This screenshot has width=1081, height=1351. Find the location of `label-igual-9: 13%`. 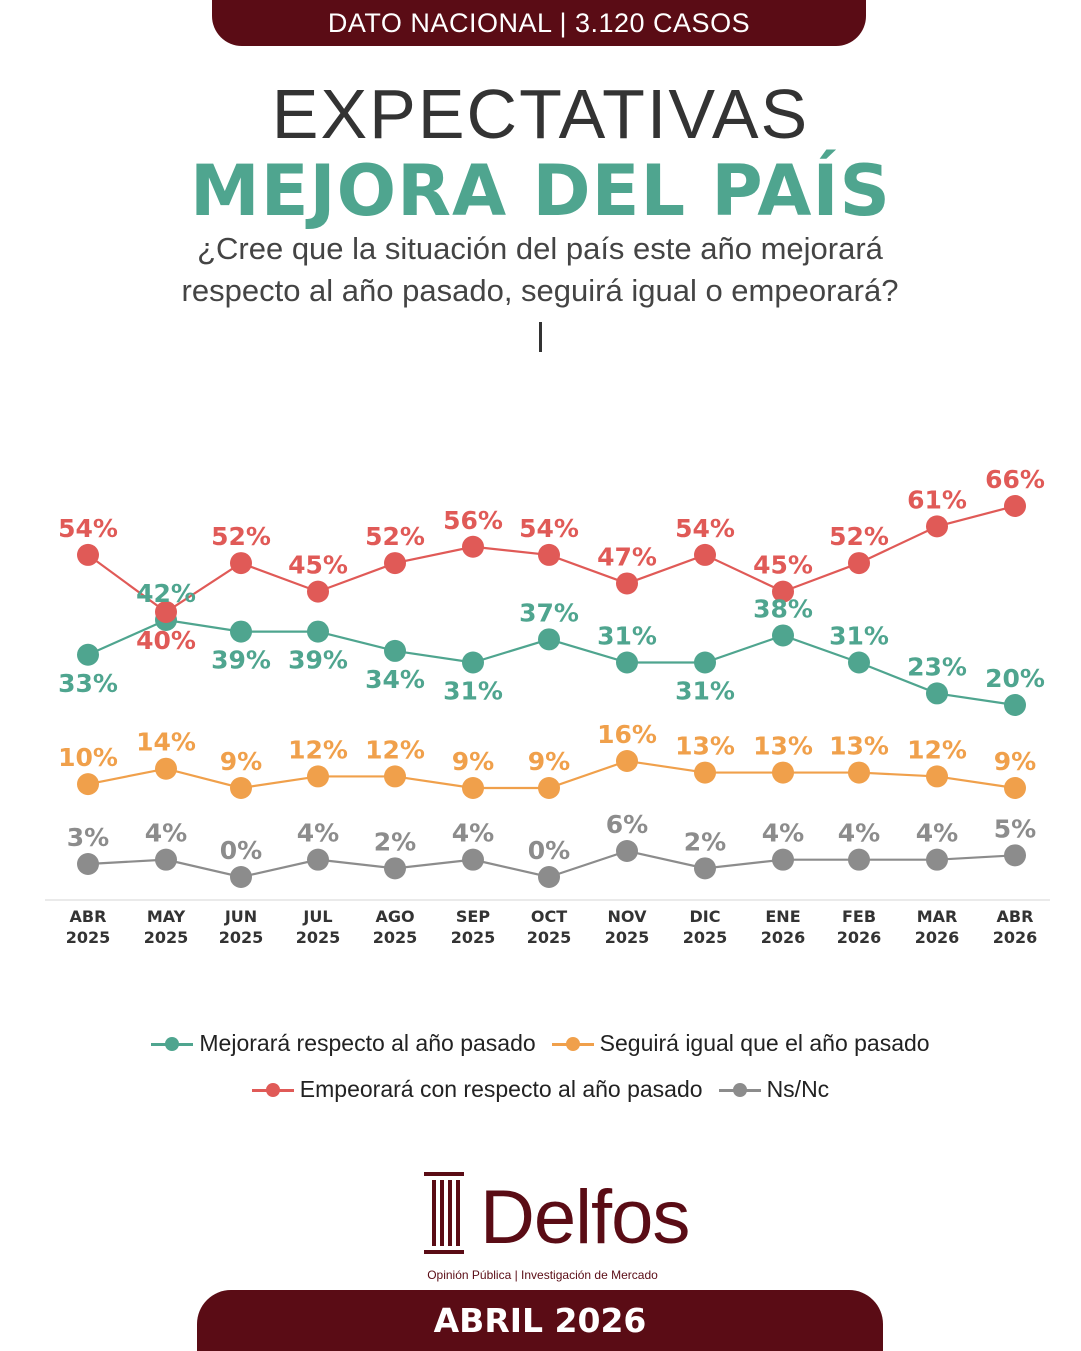

label-igual-9: 13% is located at coordinates (783, 746).